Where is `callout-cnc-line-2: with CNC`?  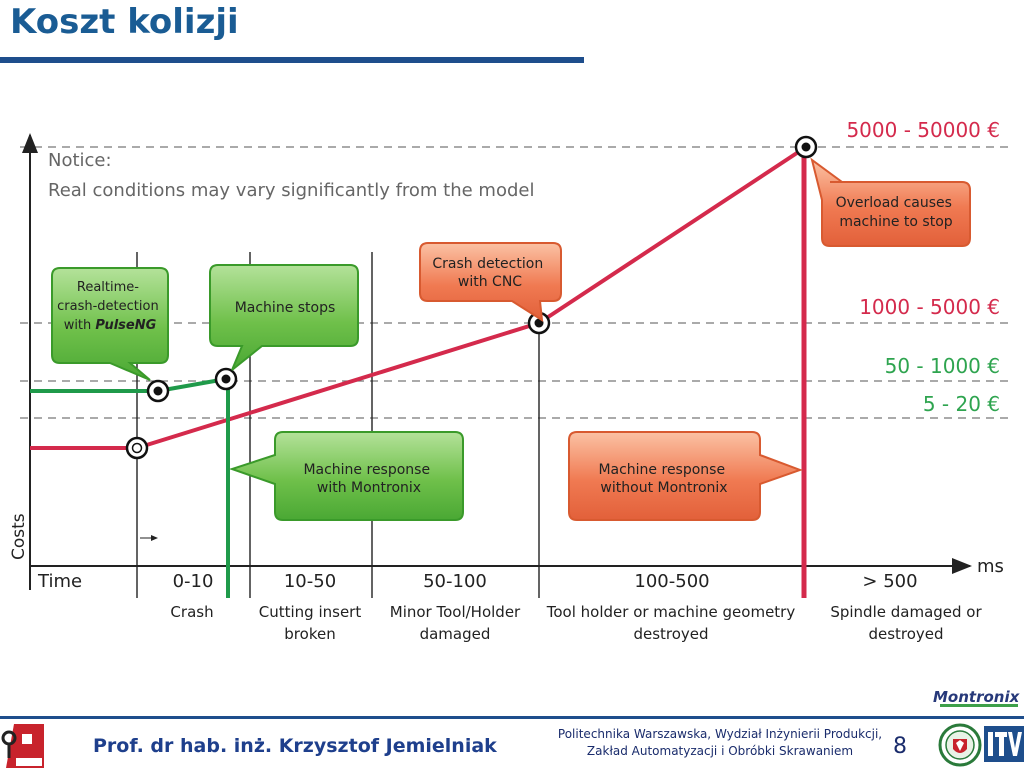
callout-cnc-line-2: with CNC is located at coordinates (490, 282).